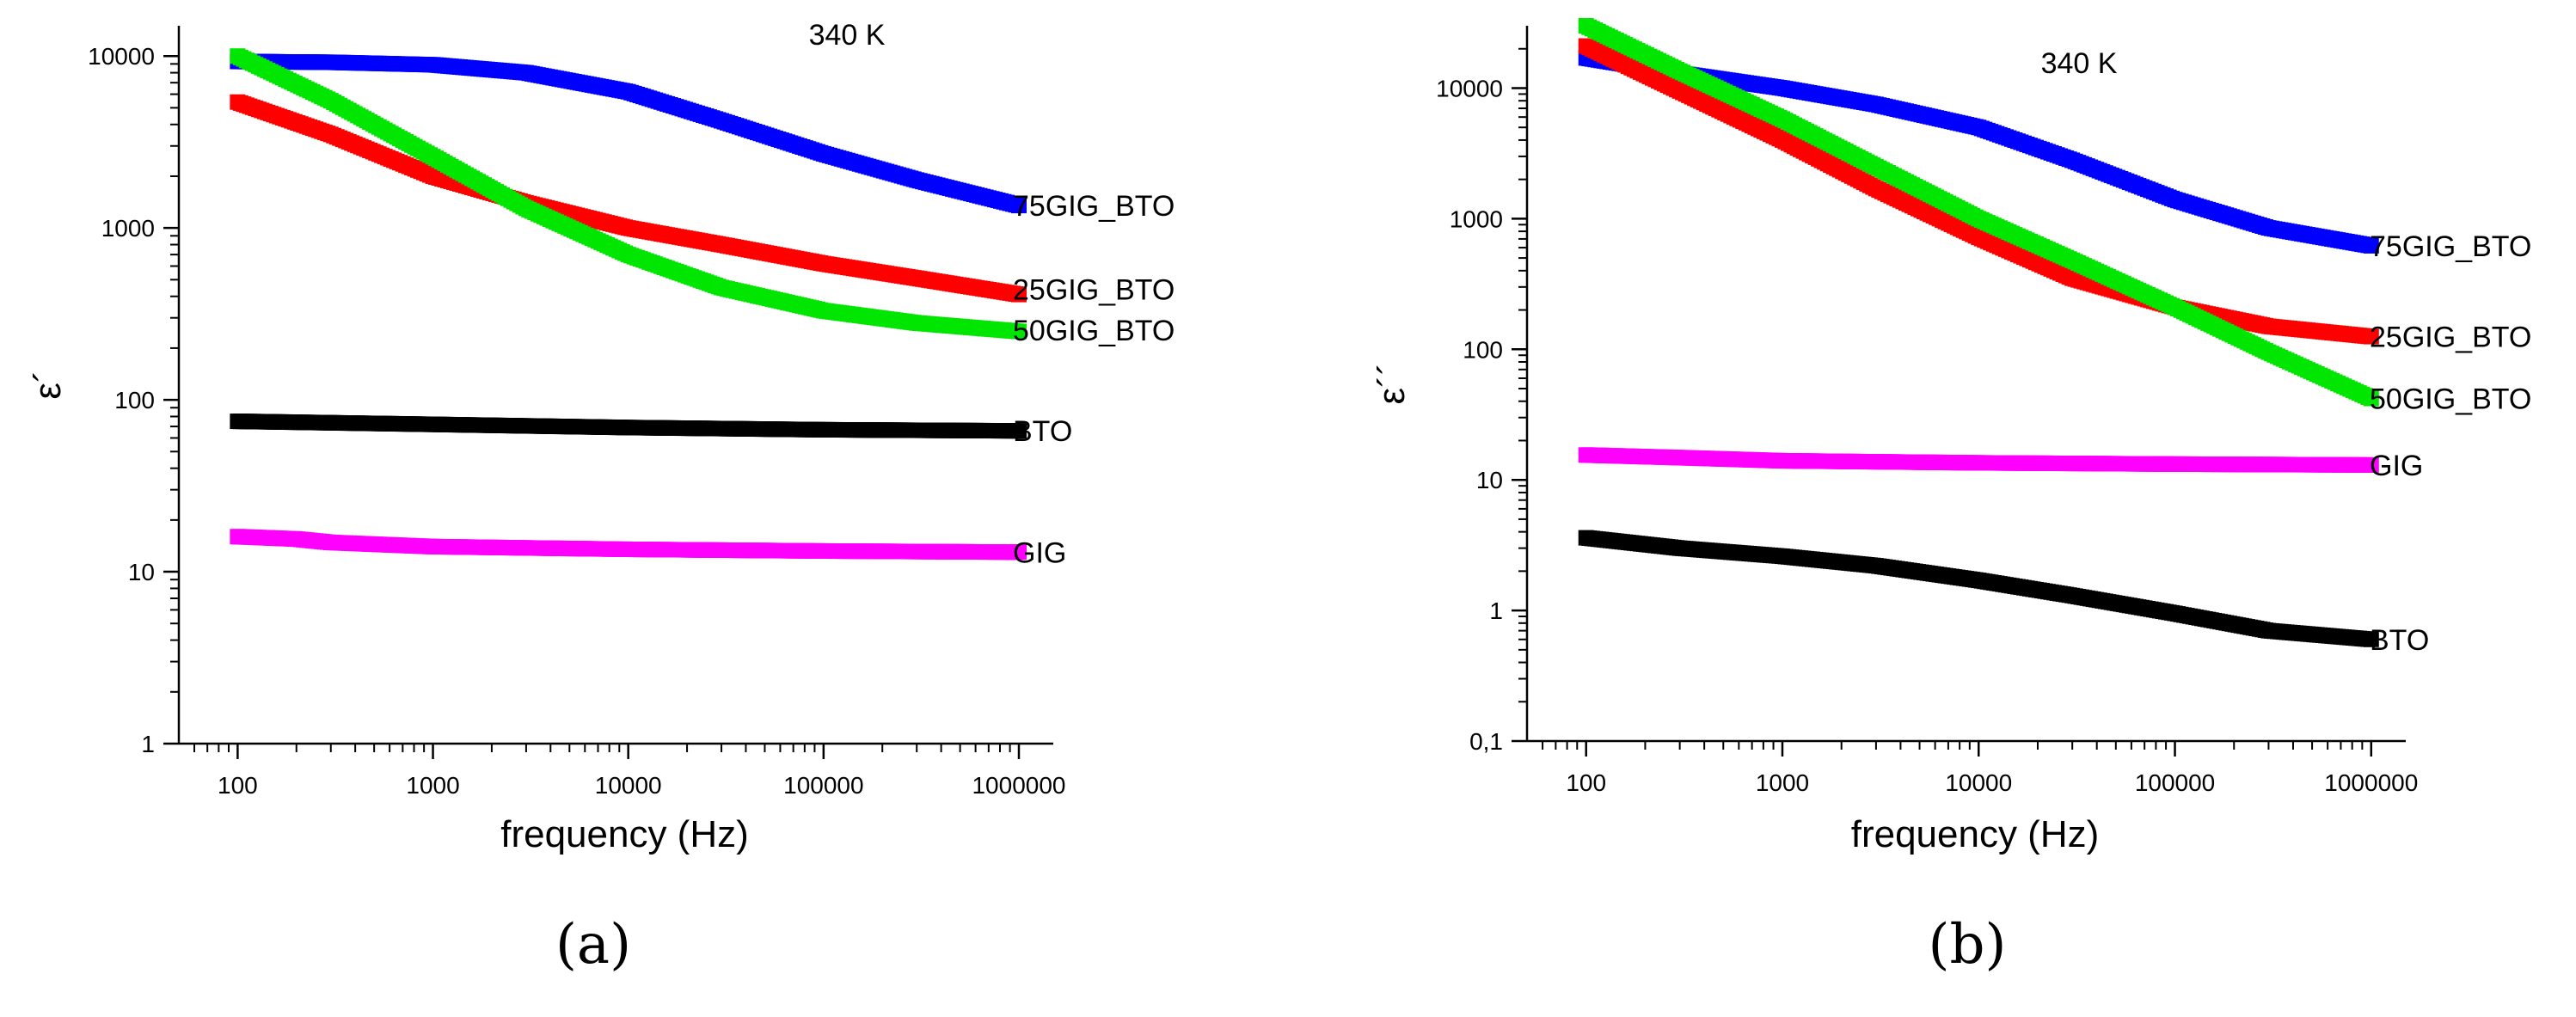 The width and height of the screenshot is (2576, 1017). What do you see at coordinates (48, 384) in the screenshot?
I see `y-axis-title: ε´` at bounding box center [48, 384].